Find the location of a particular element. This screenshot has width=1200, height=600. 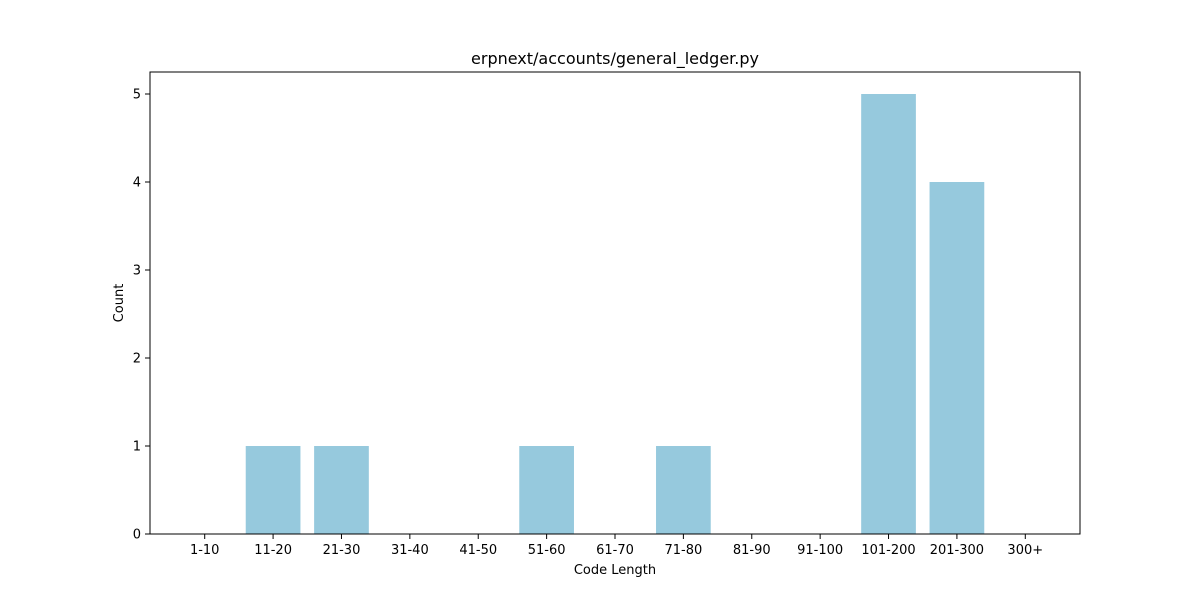

x-tick-label: 31-40 is located at coordinates (410, 550).